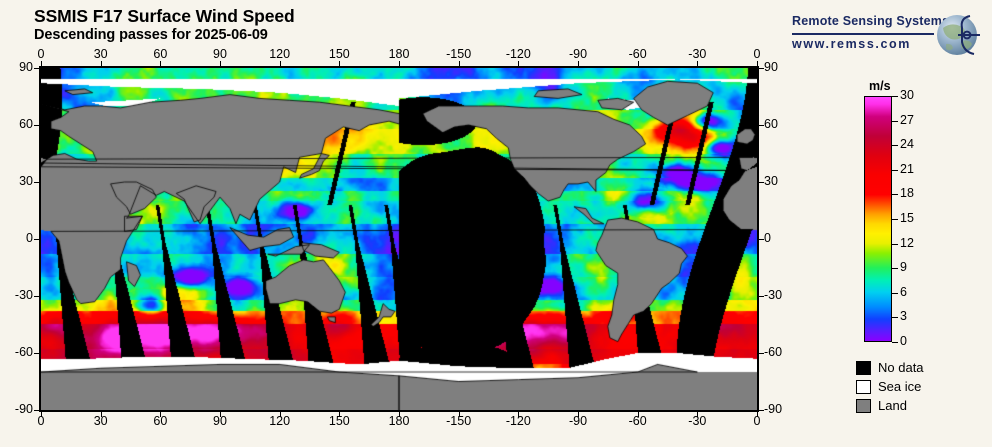  I want to click on colorbar-tick-label: 18, so click(907, 193).